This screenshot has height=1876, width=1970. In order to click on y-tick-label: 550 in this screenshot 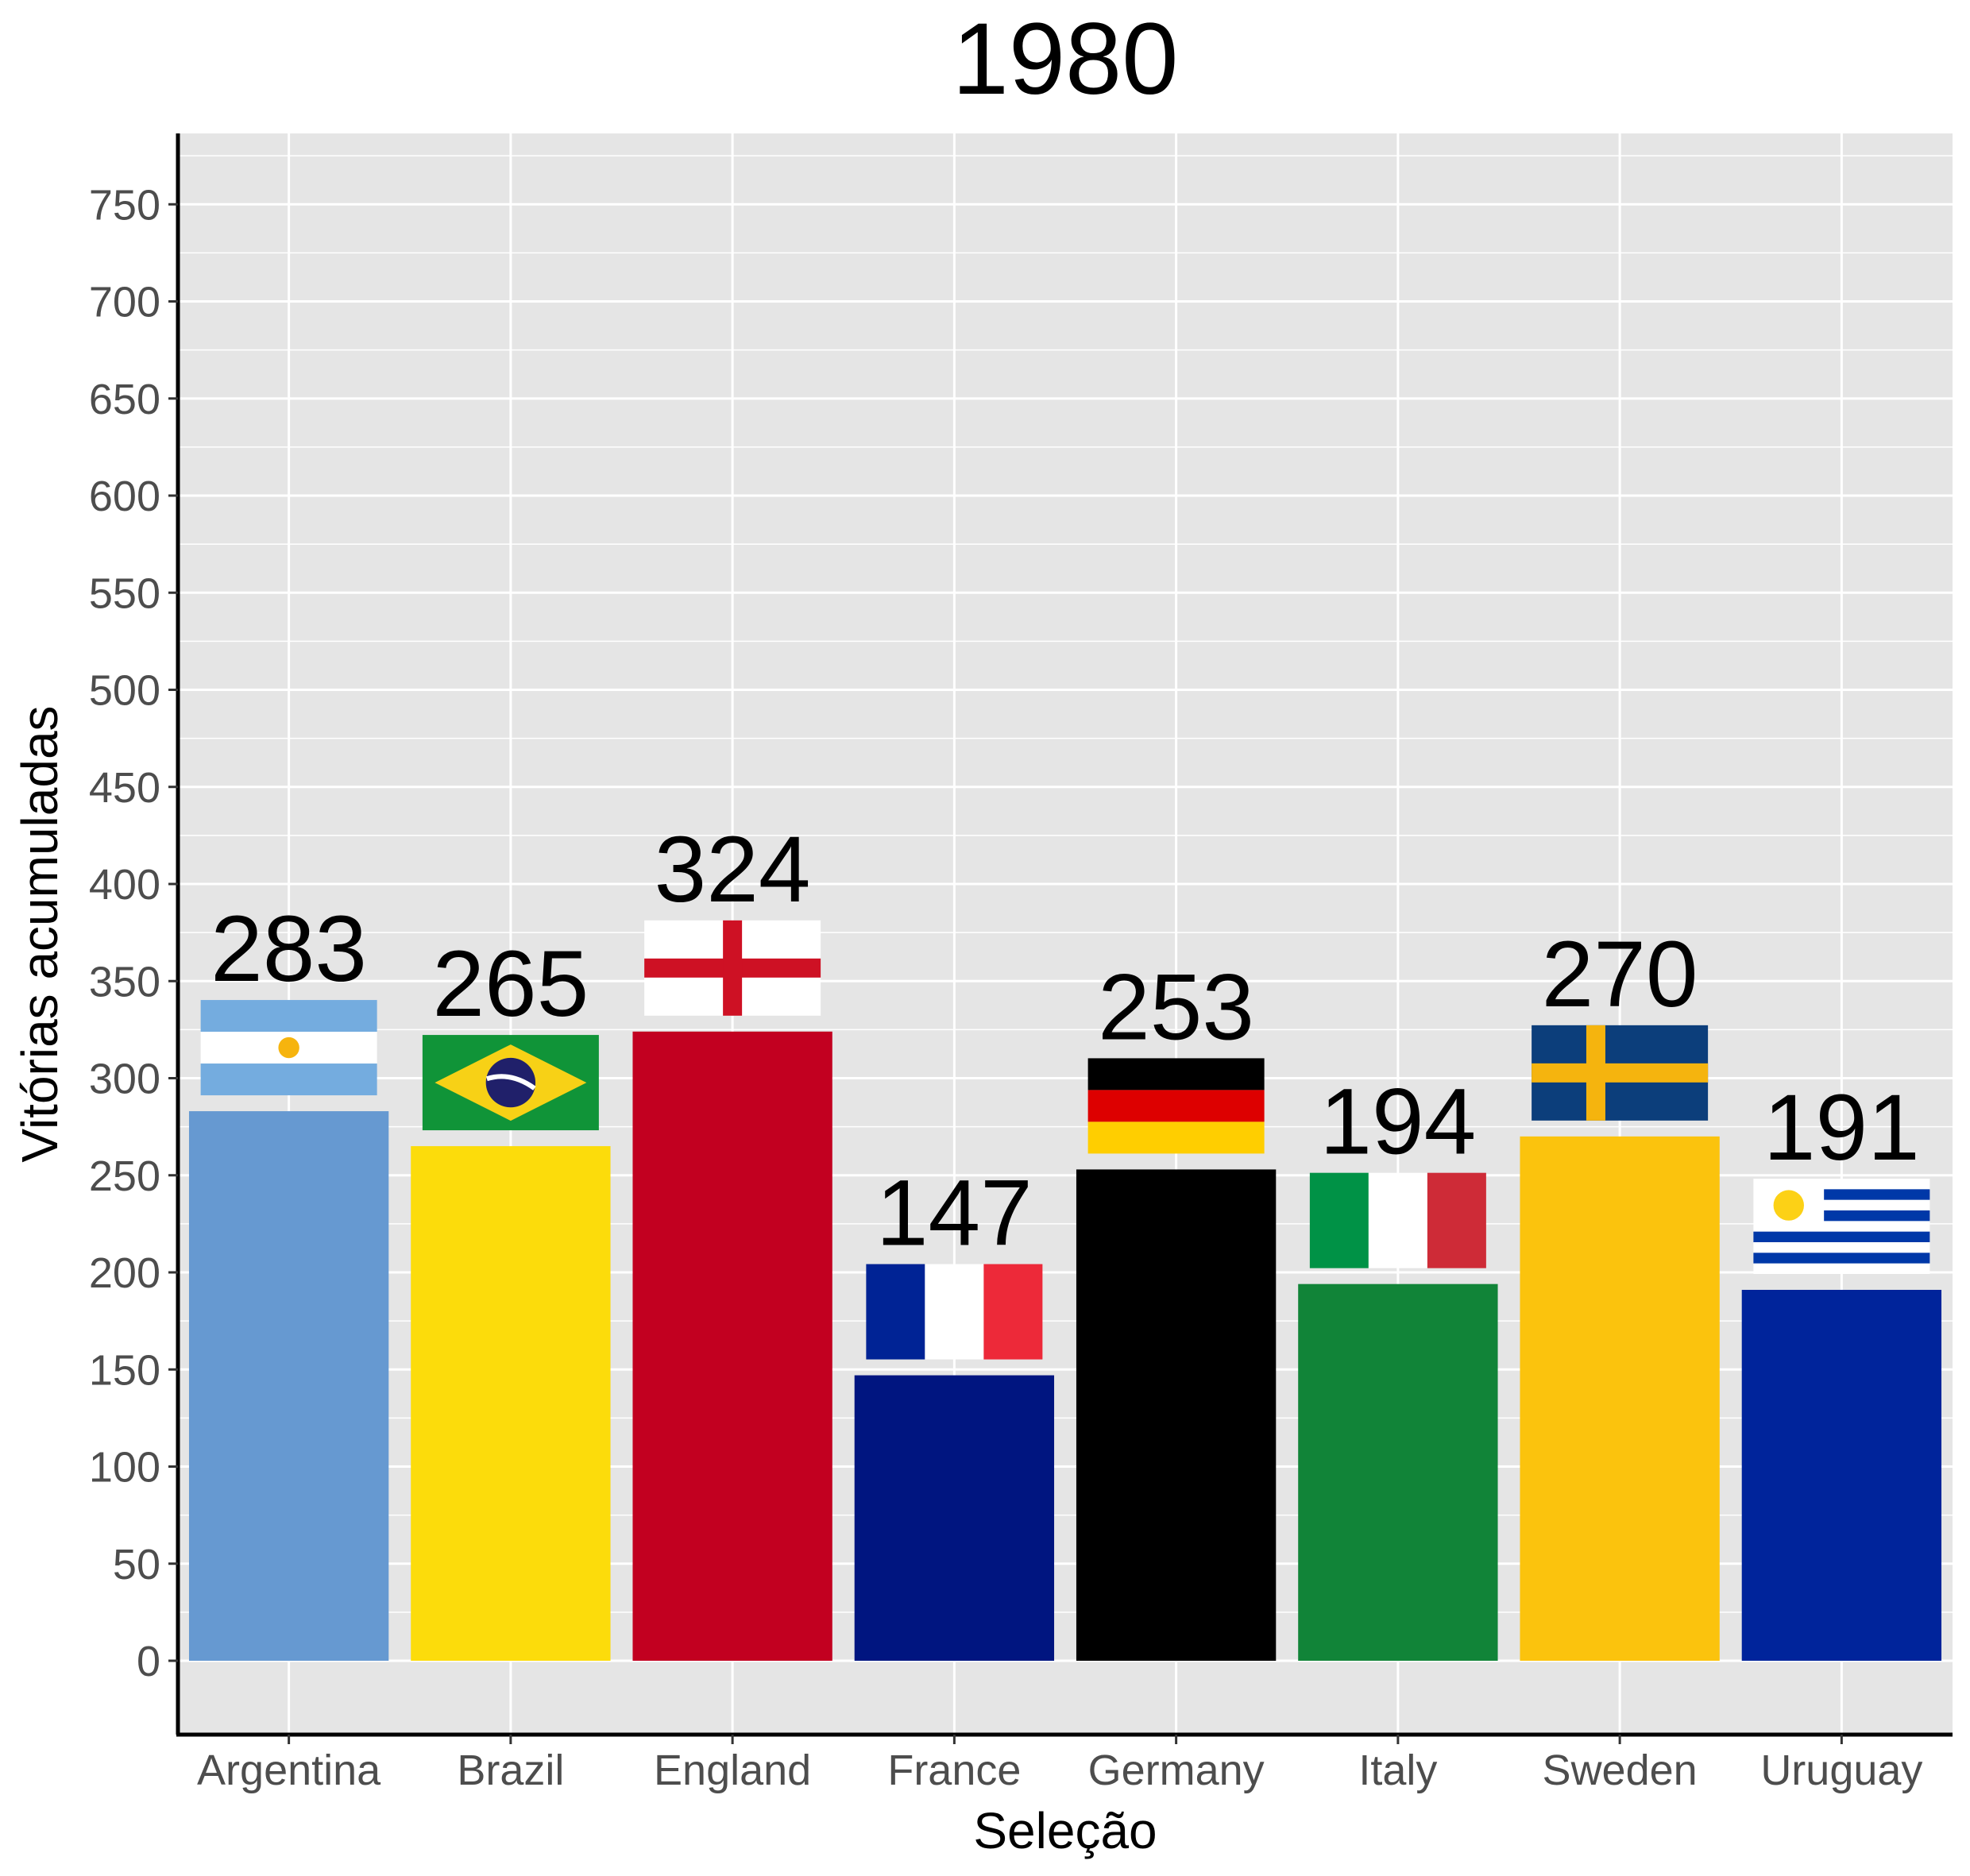, I will do `click(124, 593)`.